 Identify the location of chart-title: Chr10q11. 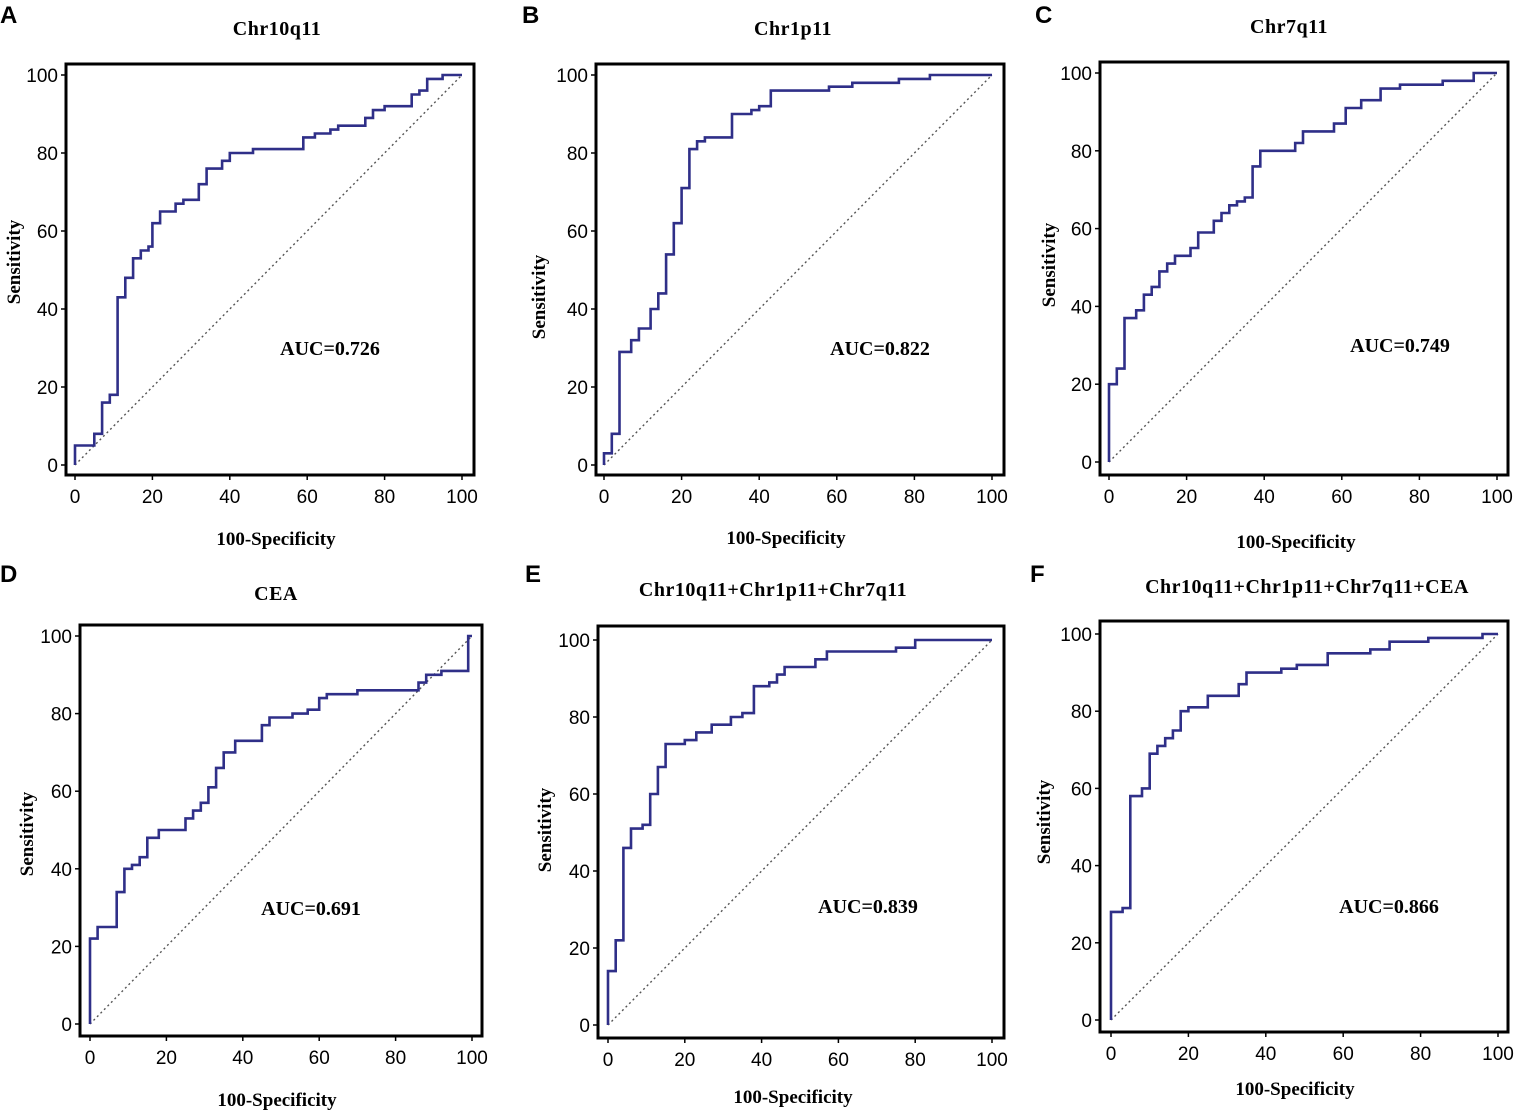
(277, 29).